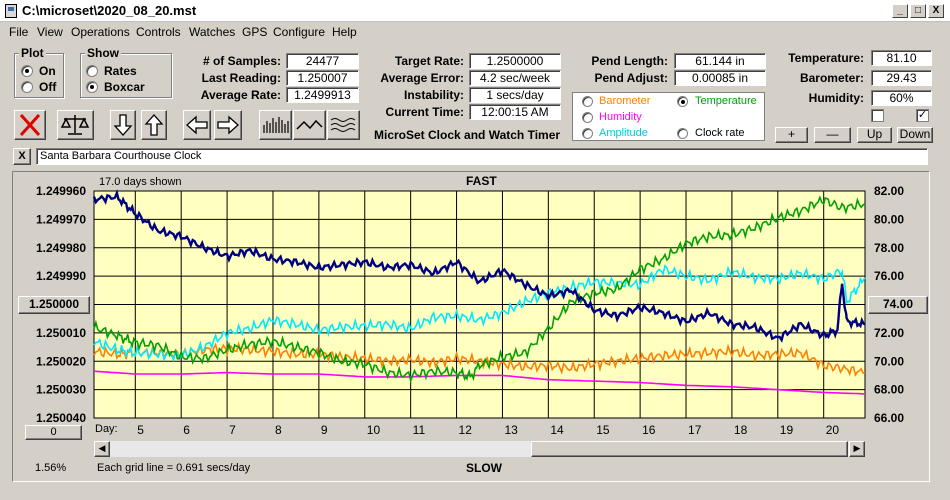  Describe the element at coordinates (102, 449) in the screenshot. I see `scroll-left-arrow: ◀` at that location.